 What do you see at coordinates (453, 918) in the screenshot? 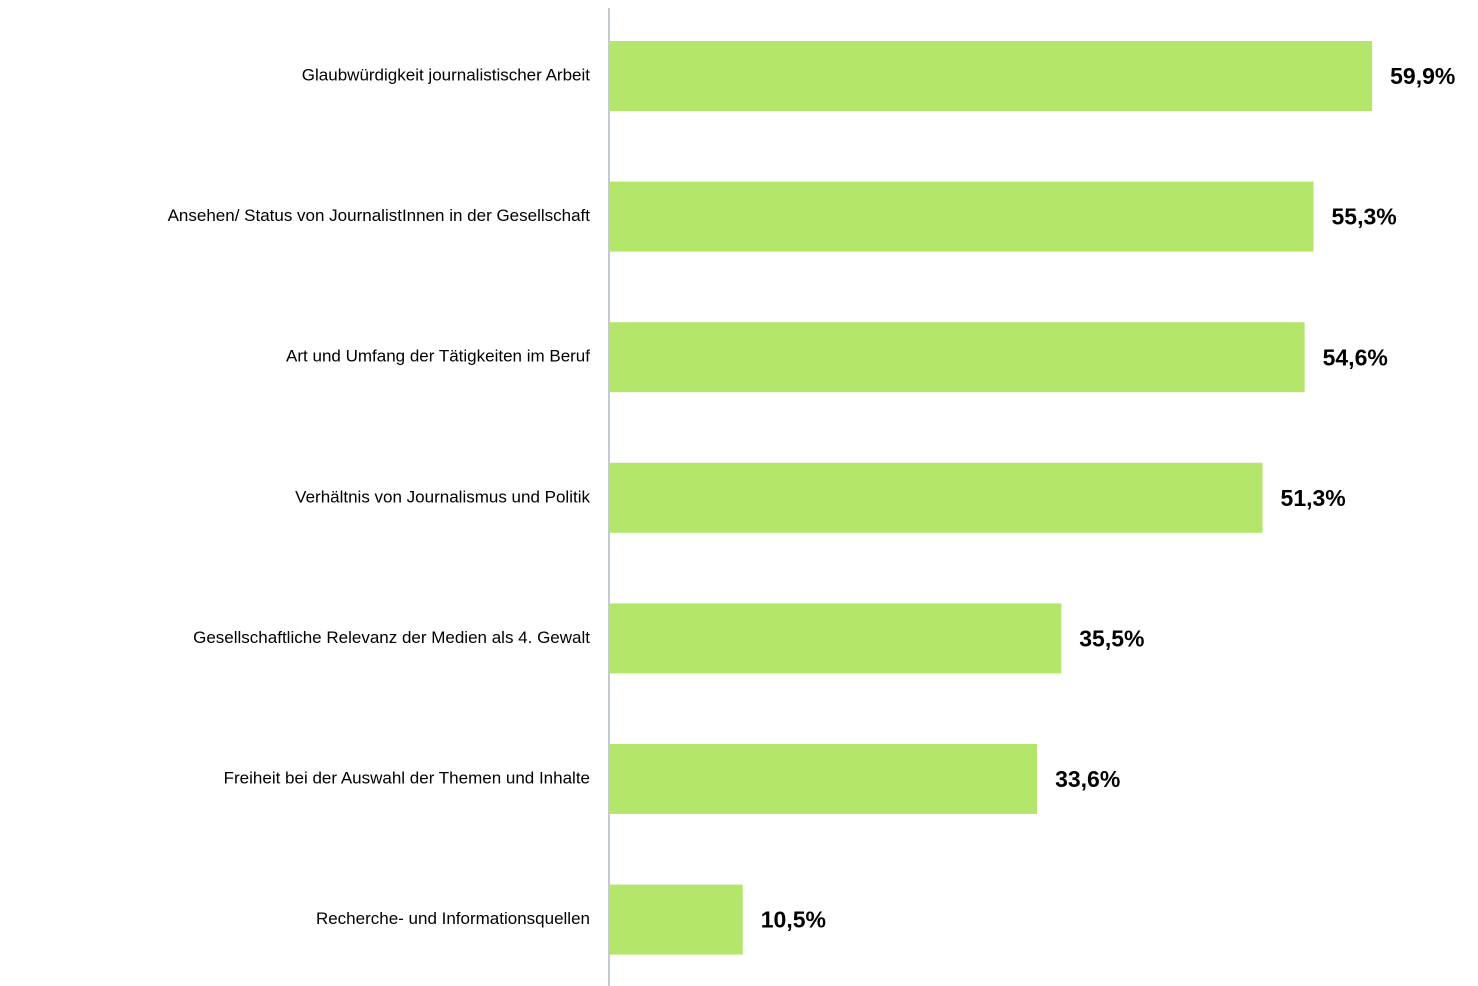
I see `category-label: Recherche- und Informationsquellen` at bounding box center [453, 918].